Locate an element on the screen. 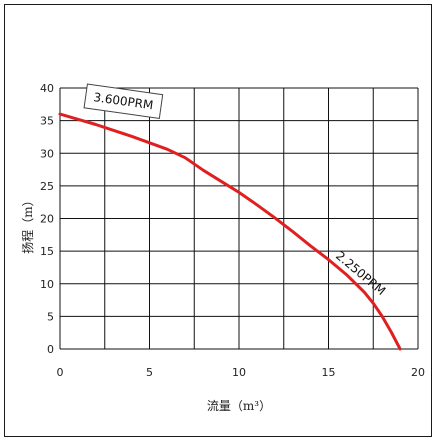  y-tick-label: 0 is located at coordinates (50, 349).